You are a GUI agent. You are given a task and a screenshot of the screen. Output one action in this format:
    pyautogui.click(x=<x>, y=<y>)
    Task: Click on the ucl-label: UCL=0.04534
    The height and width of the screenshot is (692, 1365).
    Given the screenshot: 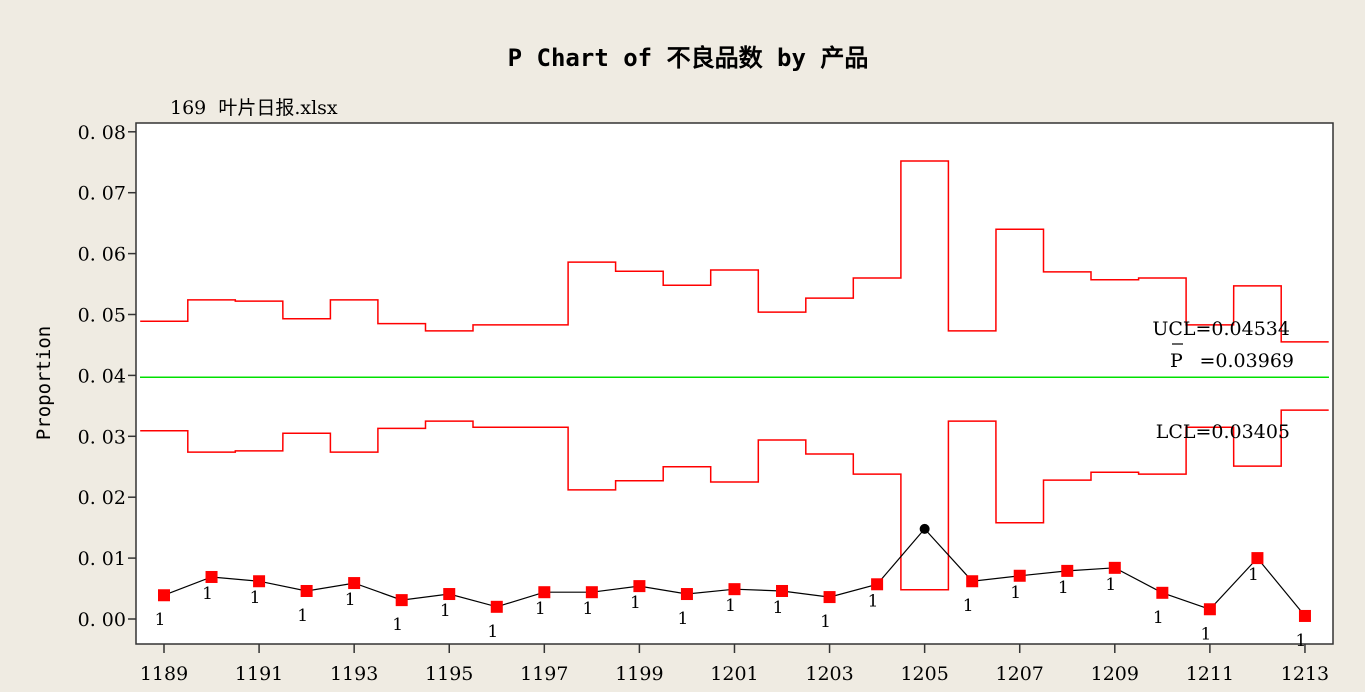 What is the action you would take?
    pyautogui.click(x=1221, y=329)
    